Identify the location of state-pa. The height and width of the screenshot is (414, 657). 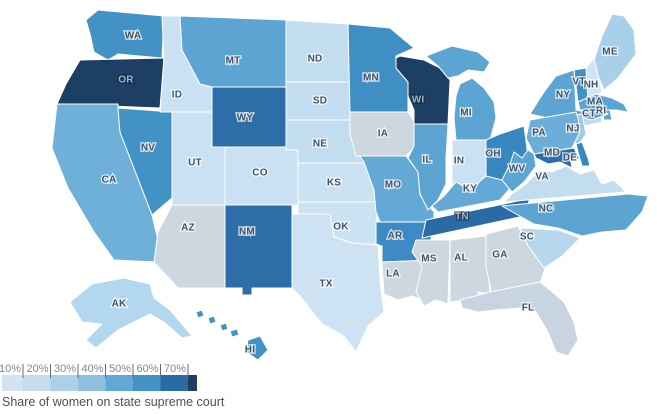
(553, 133).